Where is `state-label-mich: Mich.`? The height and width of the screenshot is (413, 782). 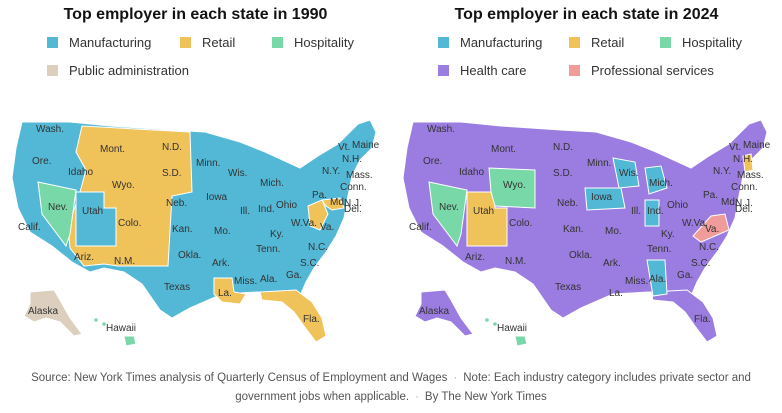 state-label-mich: Mich. is located at coordinates (661, 183).